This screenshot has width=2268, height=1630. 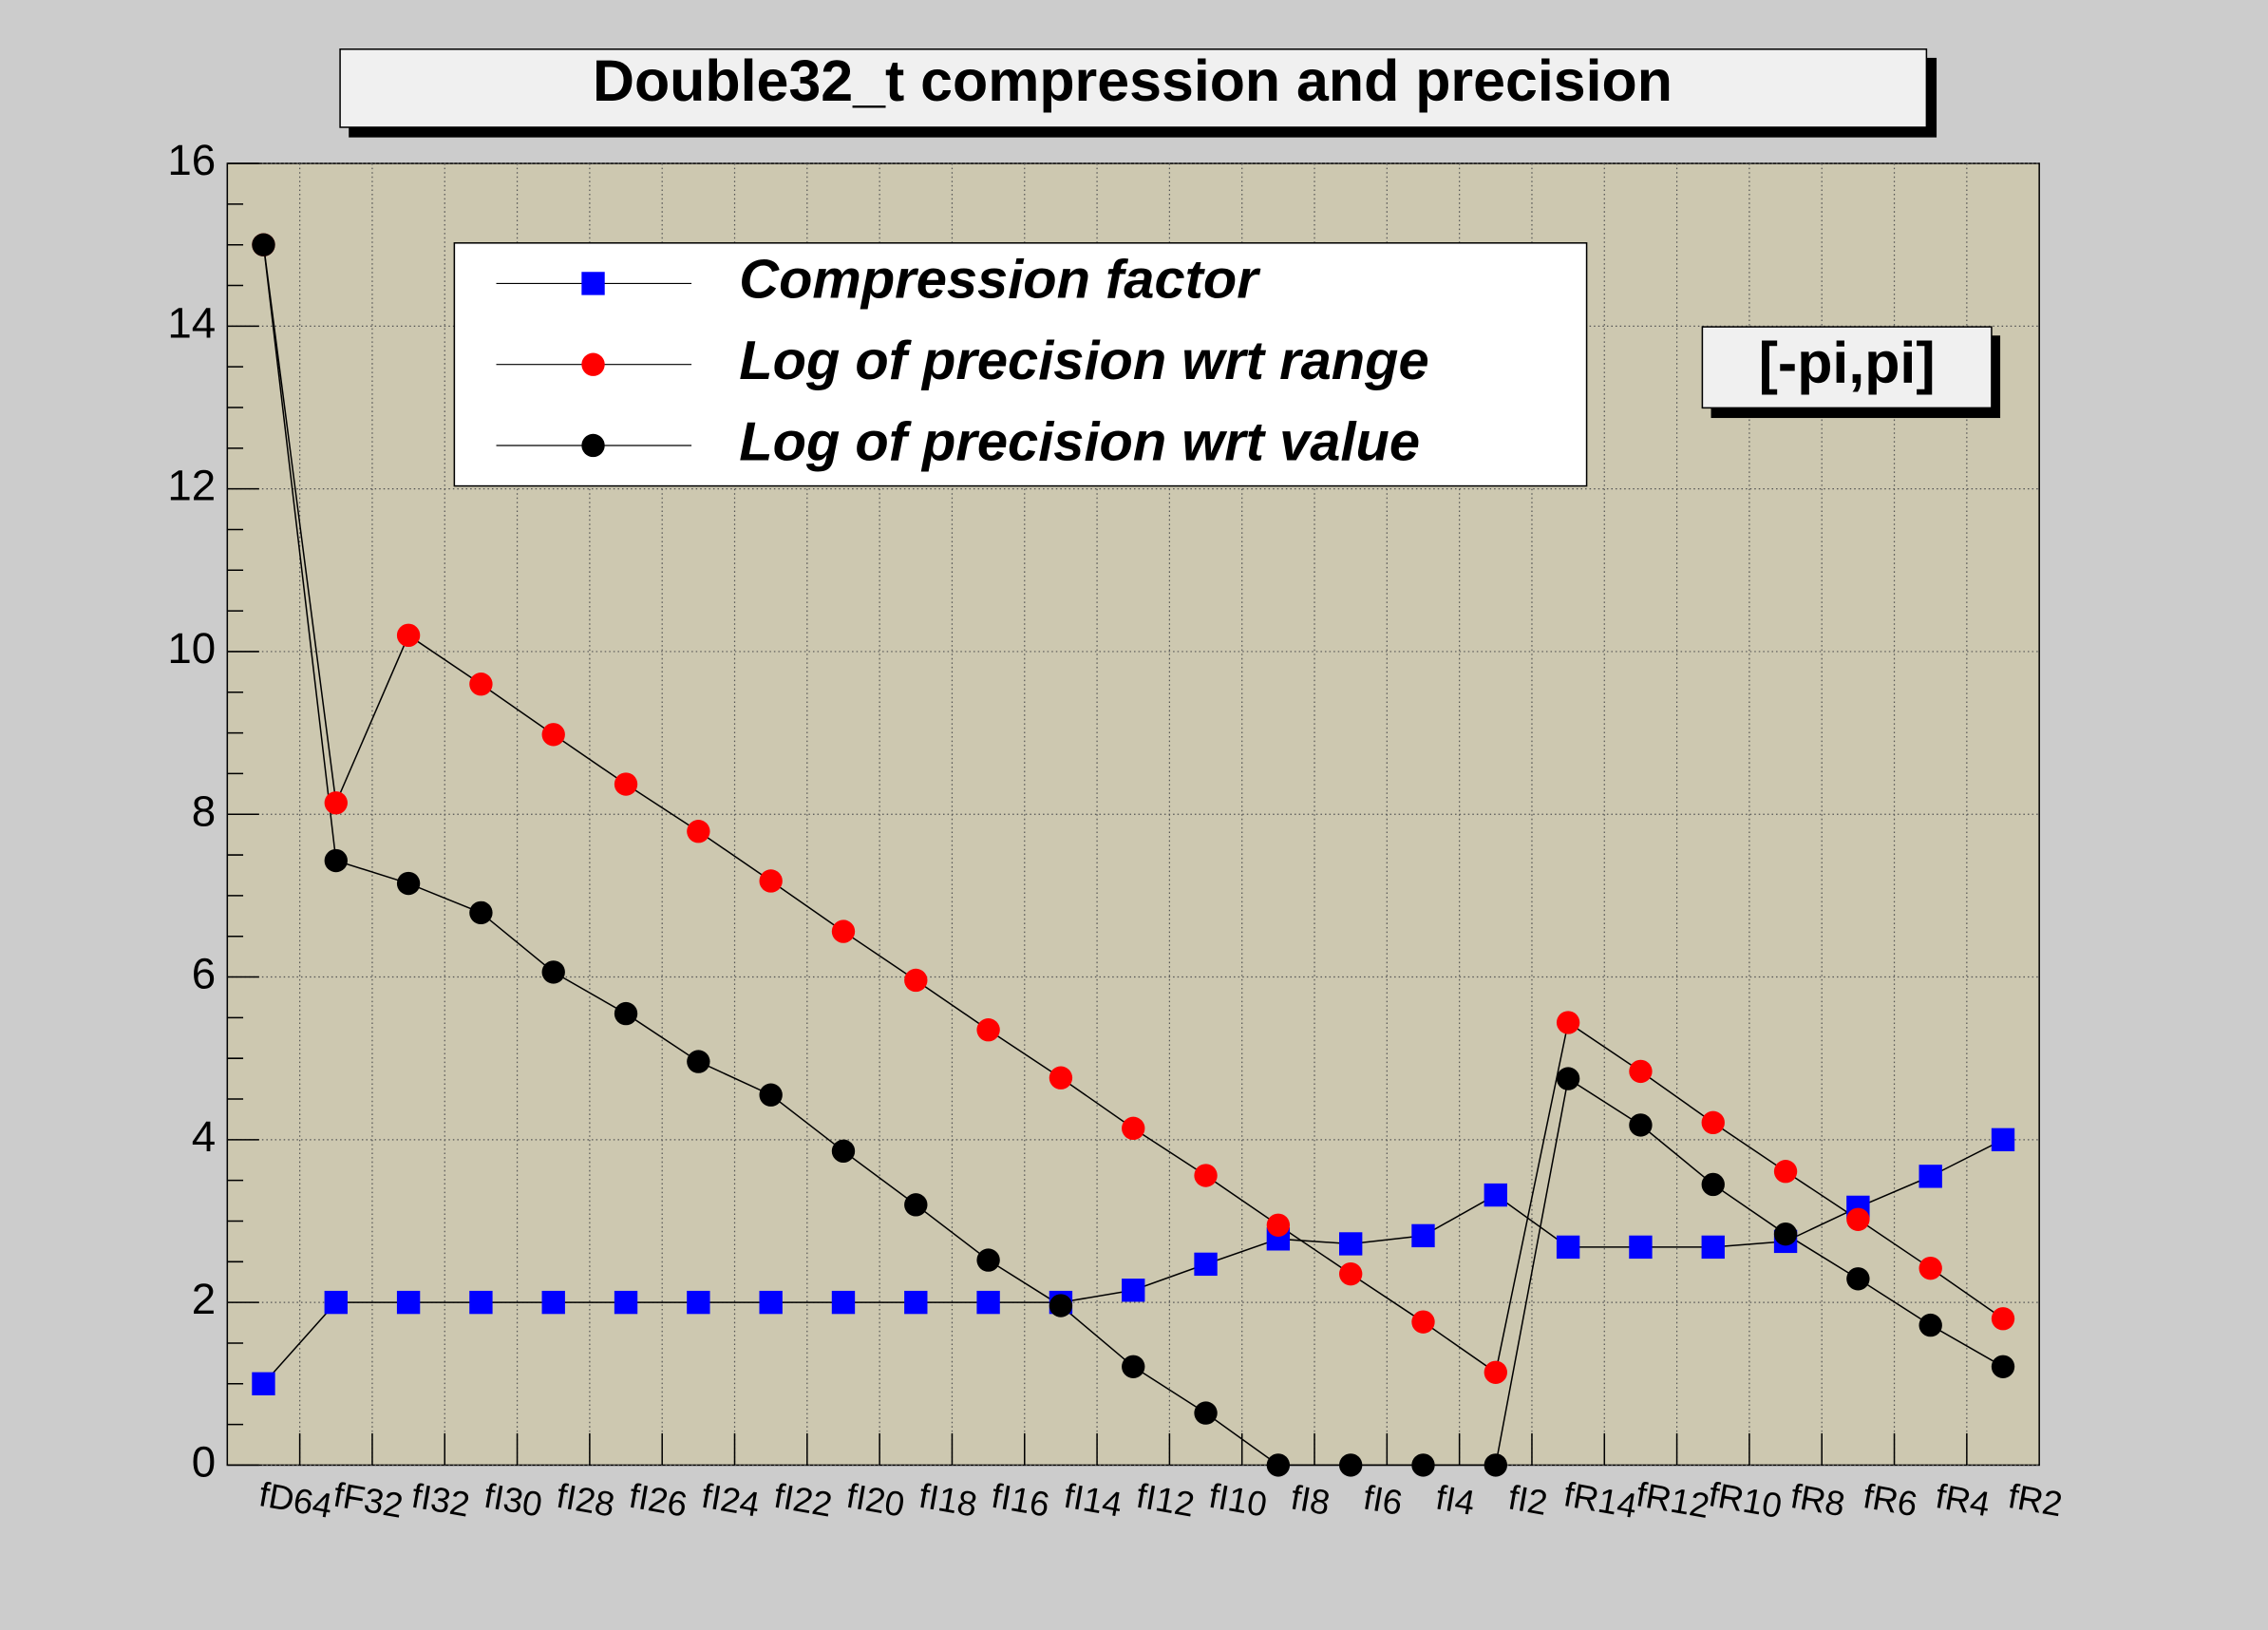 I want to click on y-tick-label: 12, so click(x=191, y=486).